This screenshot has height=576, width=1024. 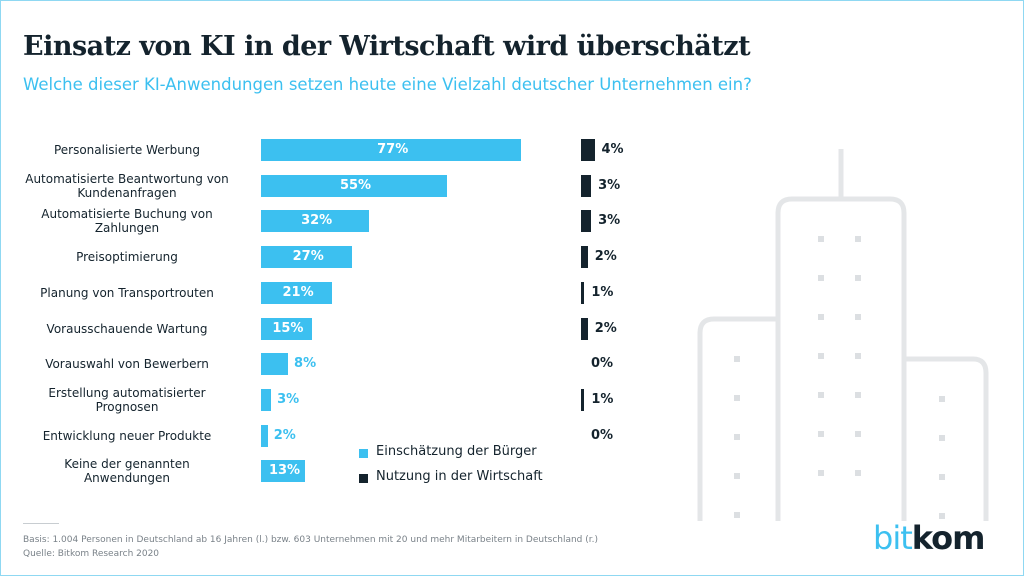 What do you see at coordinates (288, 399) in the screenshot?
I see `value-label-citizens: 3%` at bounding box center [288, 399].